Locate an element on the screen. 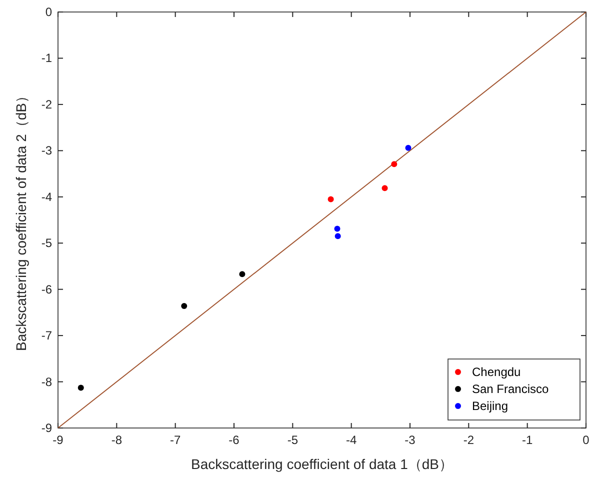  y-tick-label: -4 is located at coordinates (46, 197).